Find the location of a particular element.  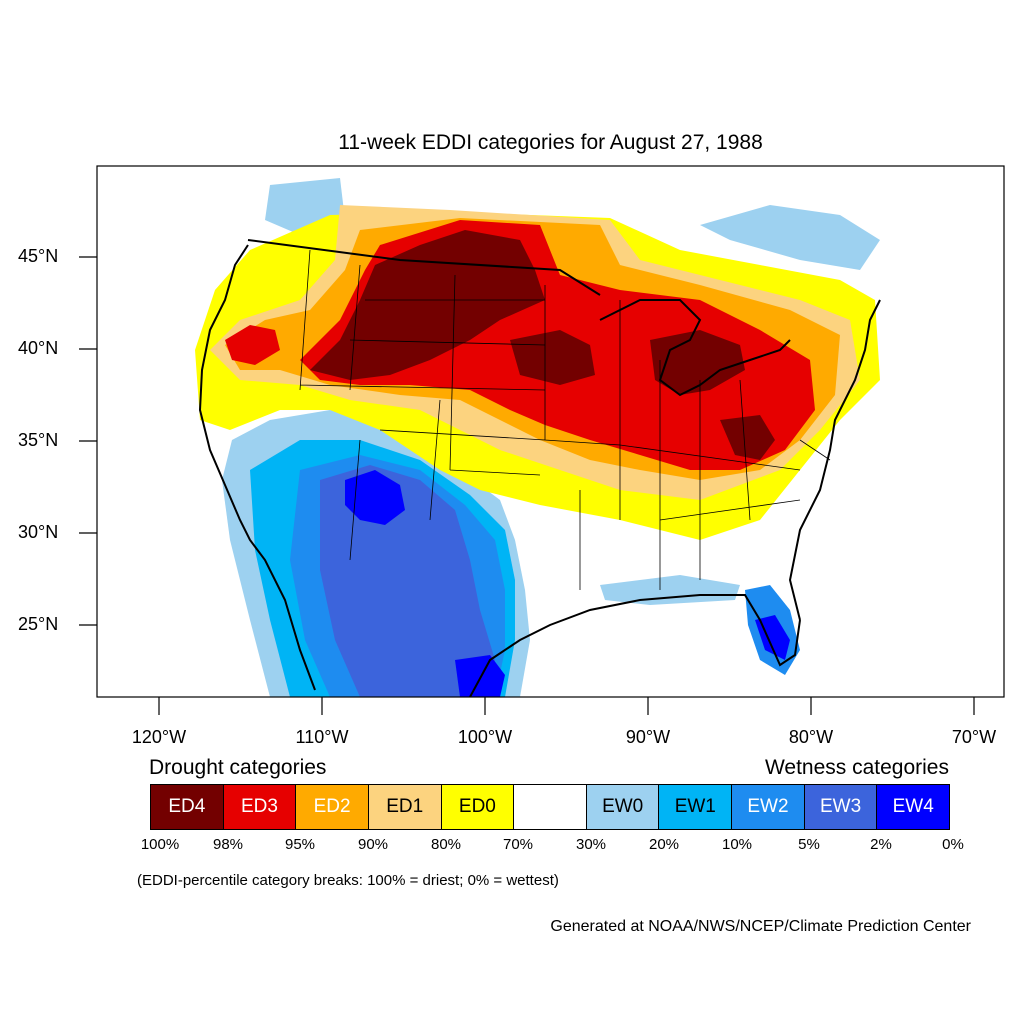

legend-swatch-ew0: EW0 is located at coordinates (623, 807).